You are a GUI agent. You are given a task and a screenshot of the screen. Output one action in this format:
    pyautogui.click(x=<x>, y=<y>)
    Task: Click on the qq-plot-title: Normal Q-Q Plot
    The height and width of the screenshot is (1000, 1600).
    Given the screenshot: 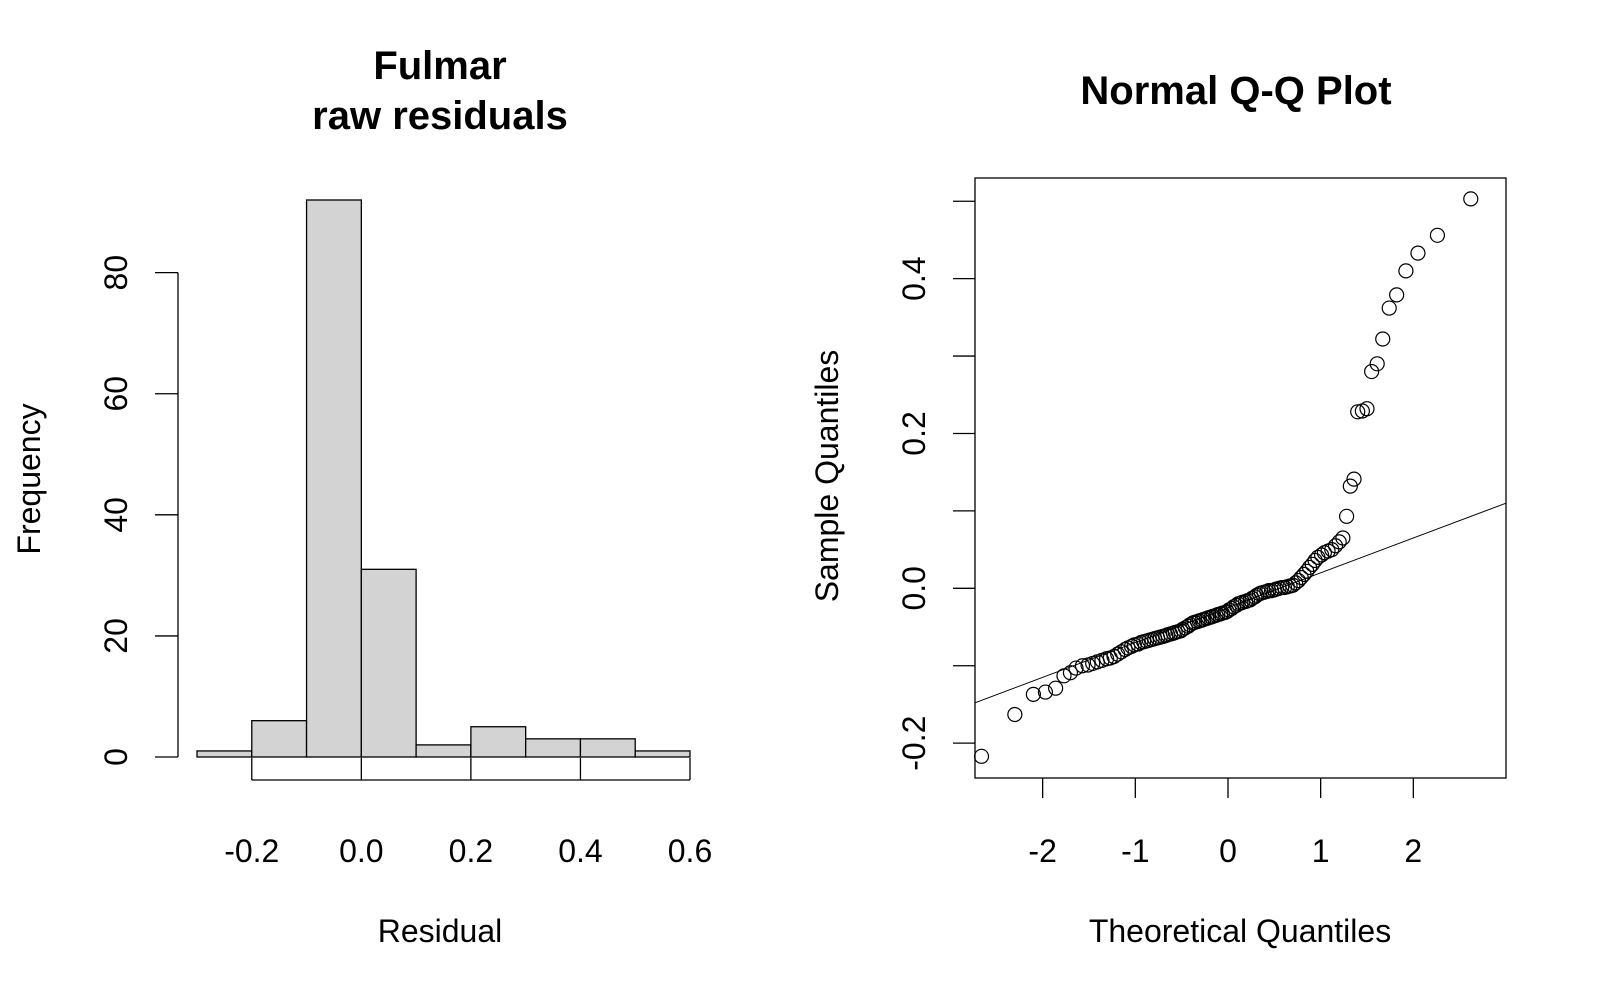 What is the action you would take?
    pyautogui.click(x=1235, y=91)
    